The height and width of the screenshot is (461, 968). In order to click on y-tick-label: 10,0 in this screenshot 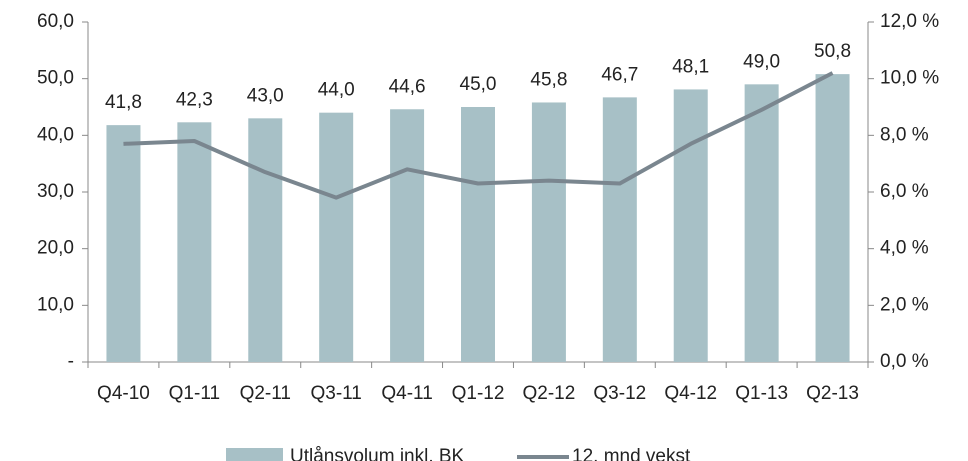, I will do `click(55, 304)`.